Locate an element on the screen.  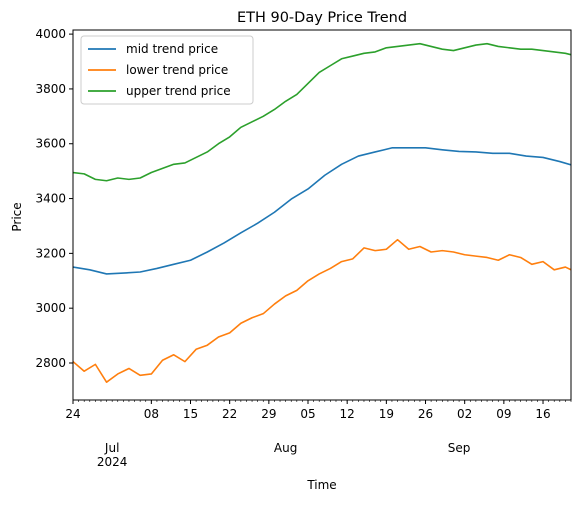
x-tick-label: 19 is located at coordinates (386, 414).